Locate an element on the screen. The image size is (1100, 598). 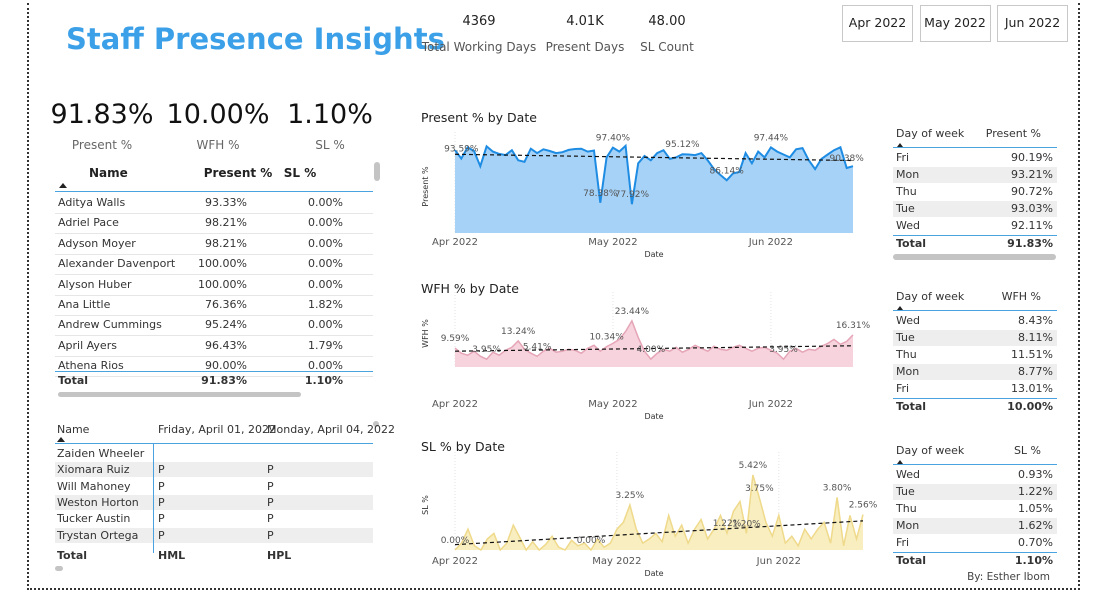
cell: 100.00% is located at coordinates (222, 284).